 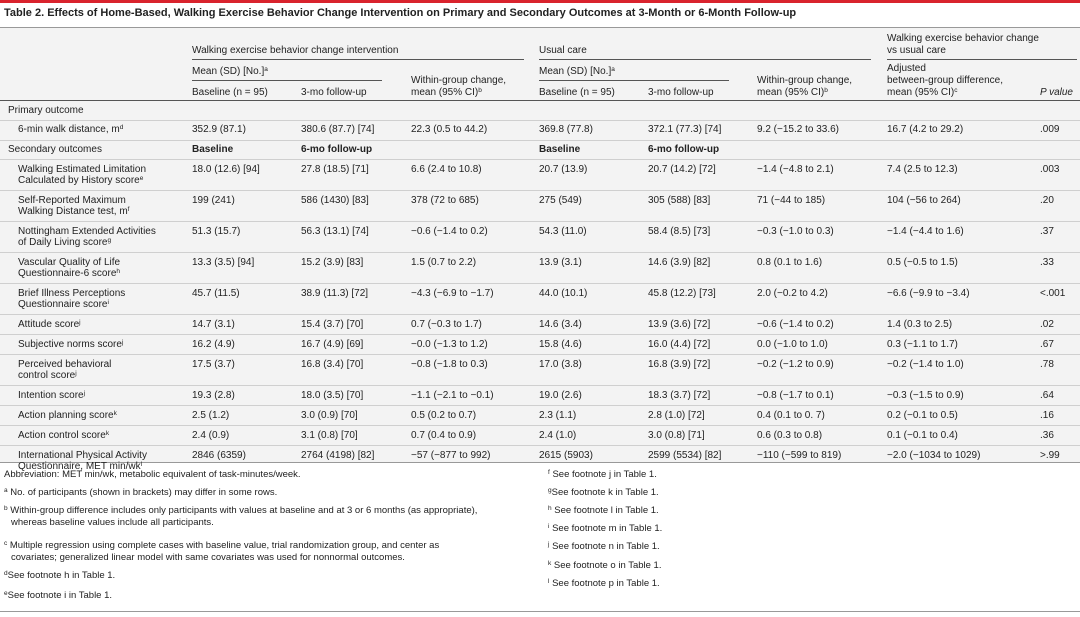 What do you see at coordinates (922, 344) in the screenshot?
I see `cell-diff: 0.3 (−1.1 to 1.7)` at bounding box center [922, 344].